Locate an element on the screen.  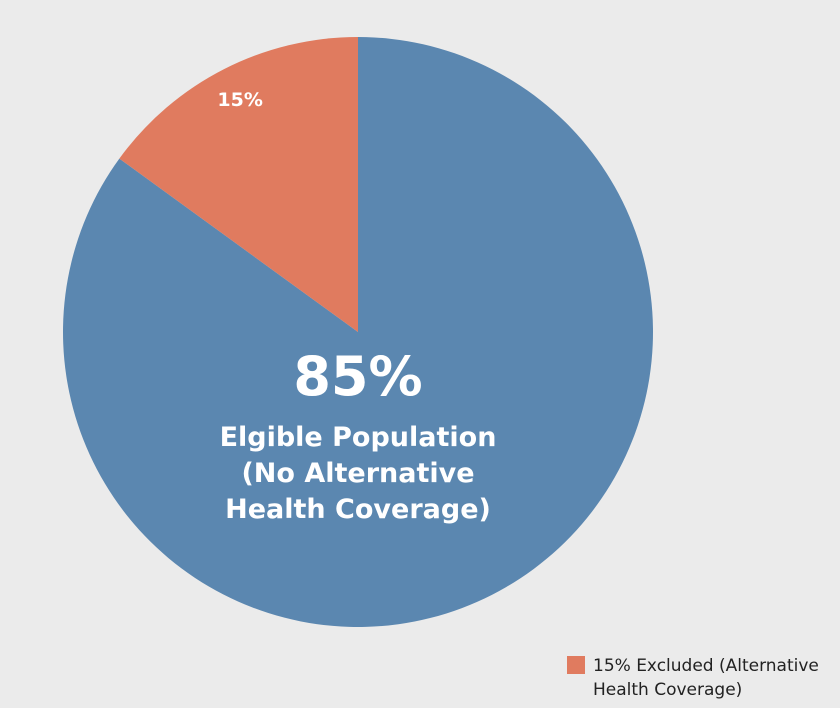
slice-label: 15% is located at coordinates (239, 100).